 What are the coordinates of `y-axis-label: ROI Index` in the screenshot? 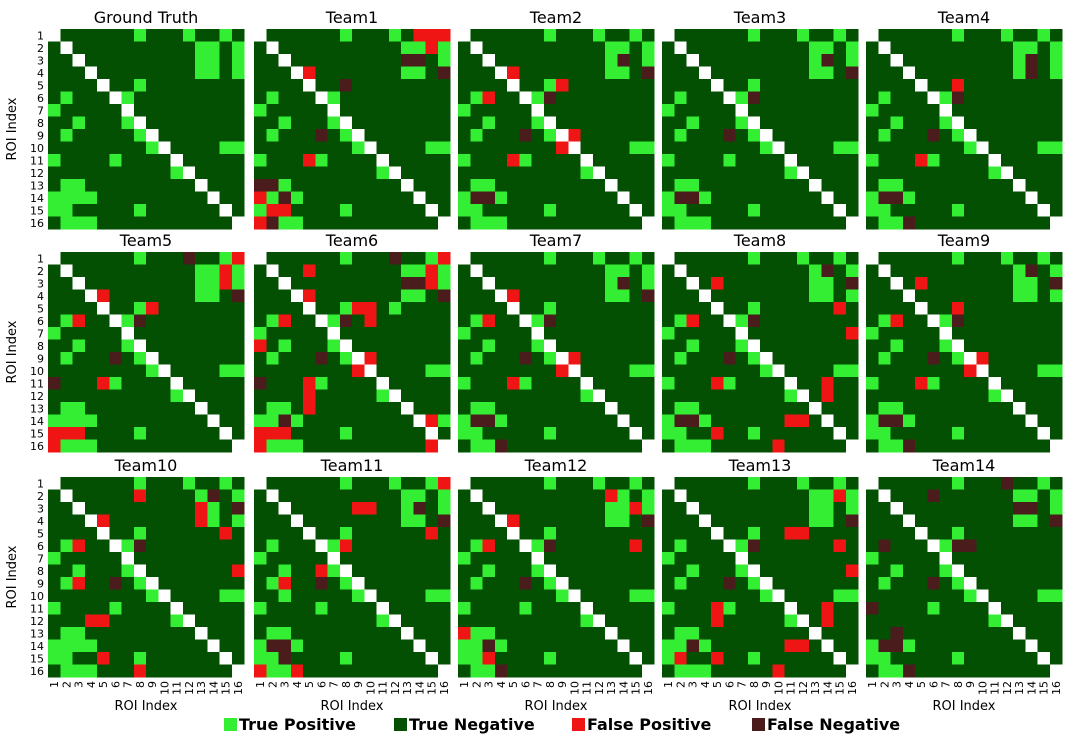 It's located at (12, 576).